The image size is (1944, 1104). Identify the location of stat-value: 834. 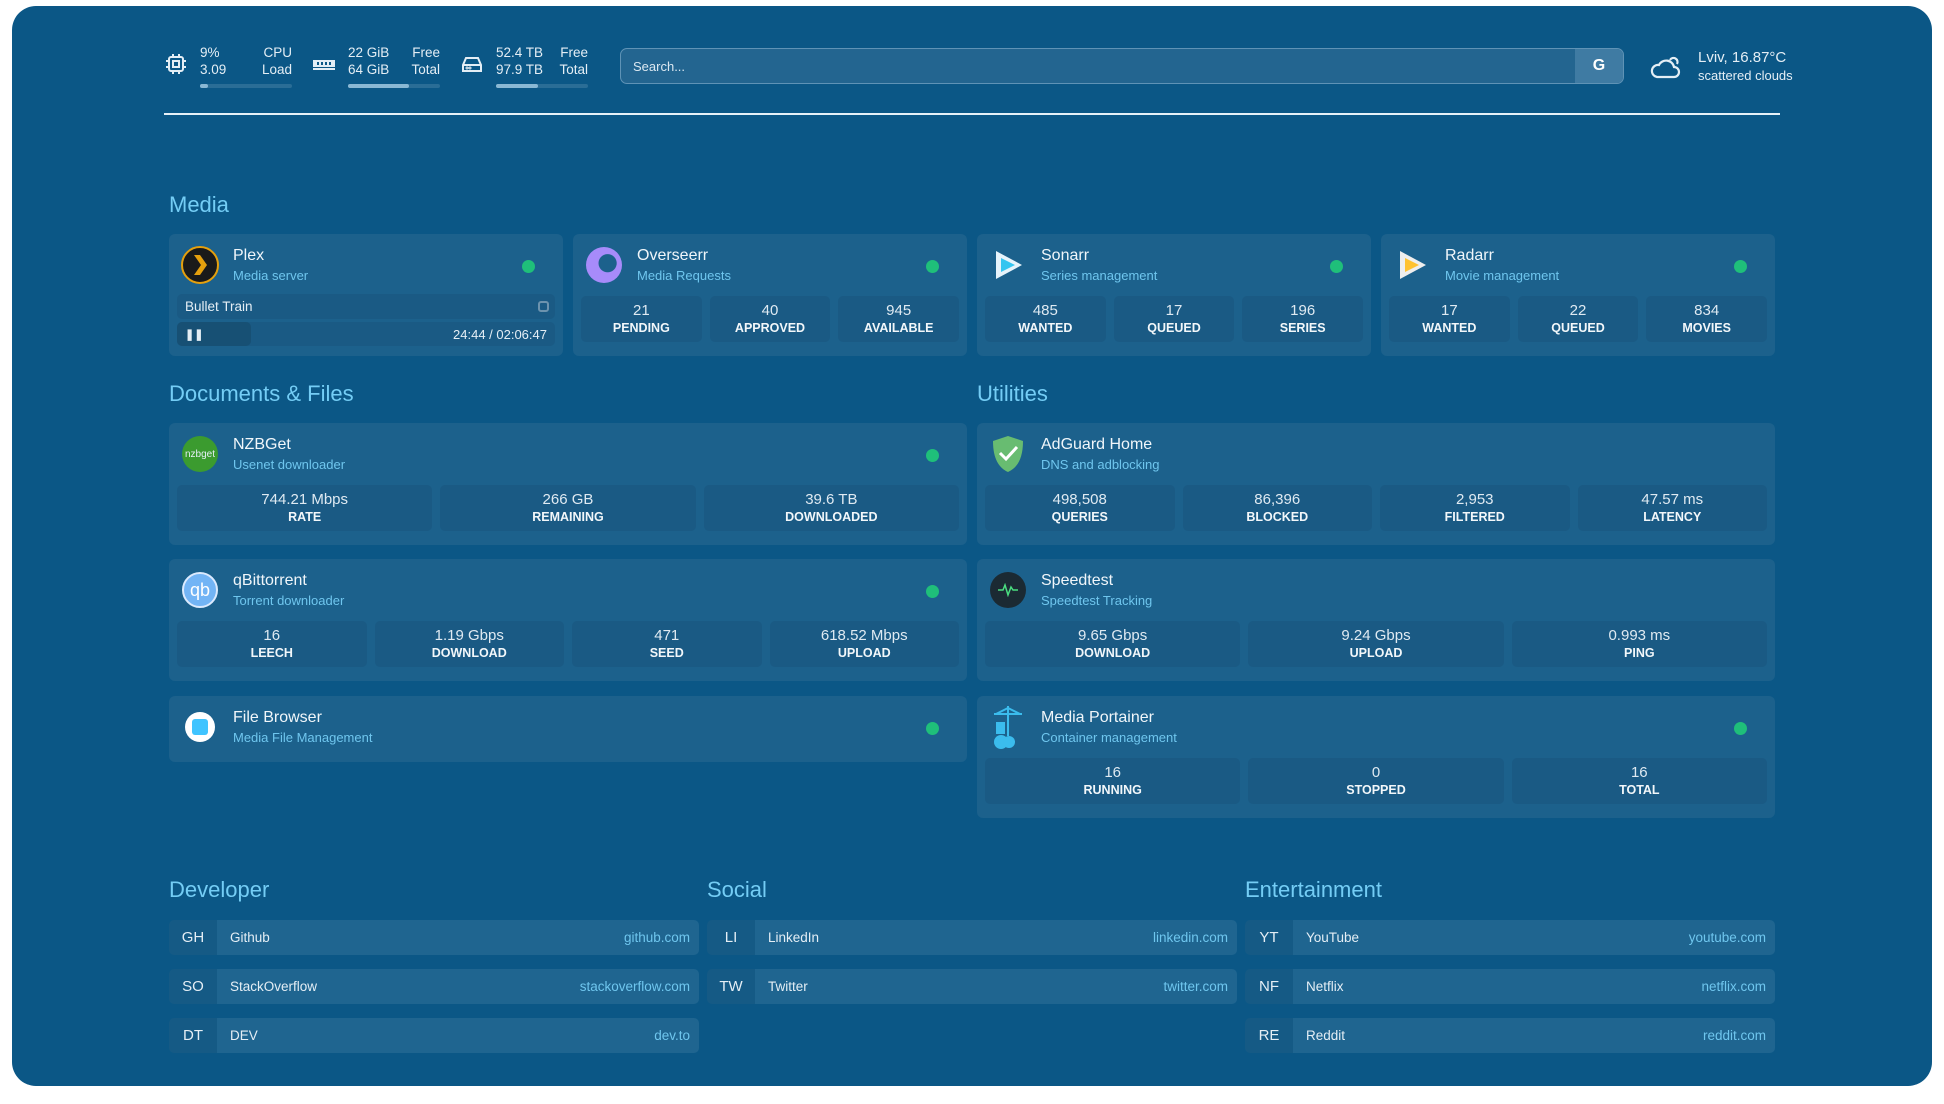
(1707, 310).